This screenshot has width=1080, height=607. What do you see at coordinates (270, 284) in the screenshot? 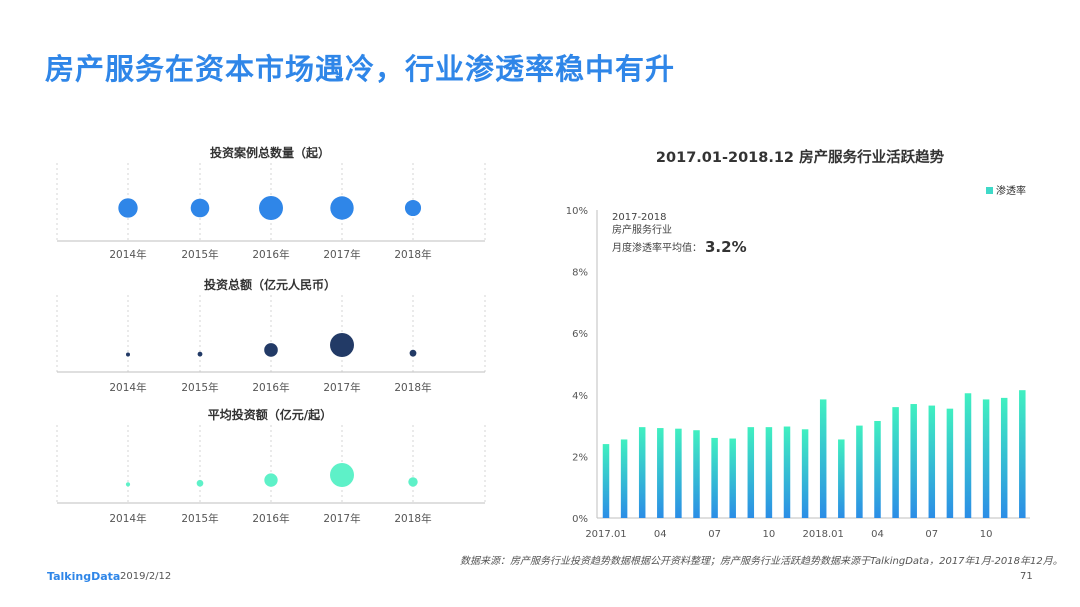
I see `investment-amount-title: 投资总额（亿元人民币）` at bounding box center [270, 284].